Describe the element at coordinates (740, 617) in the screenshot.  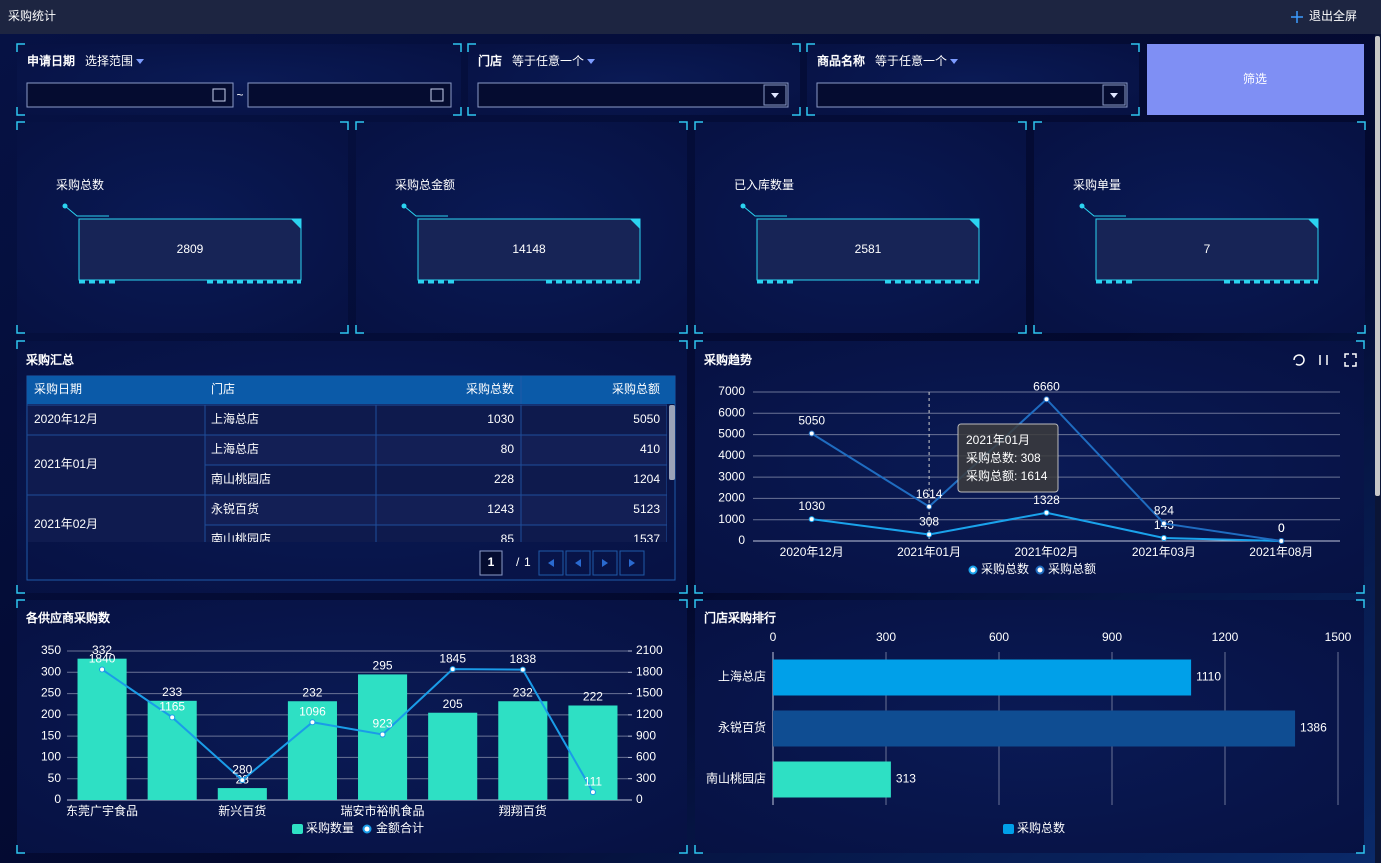
I see `panel-title: 门店采购排行` at that location.